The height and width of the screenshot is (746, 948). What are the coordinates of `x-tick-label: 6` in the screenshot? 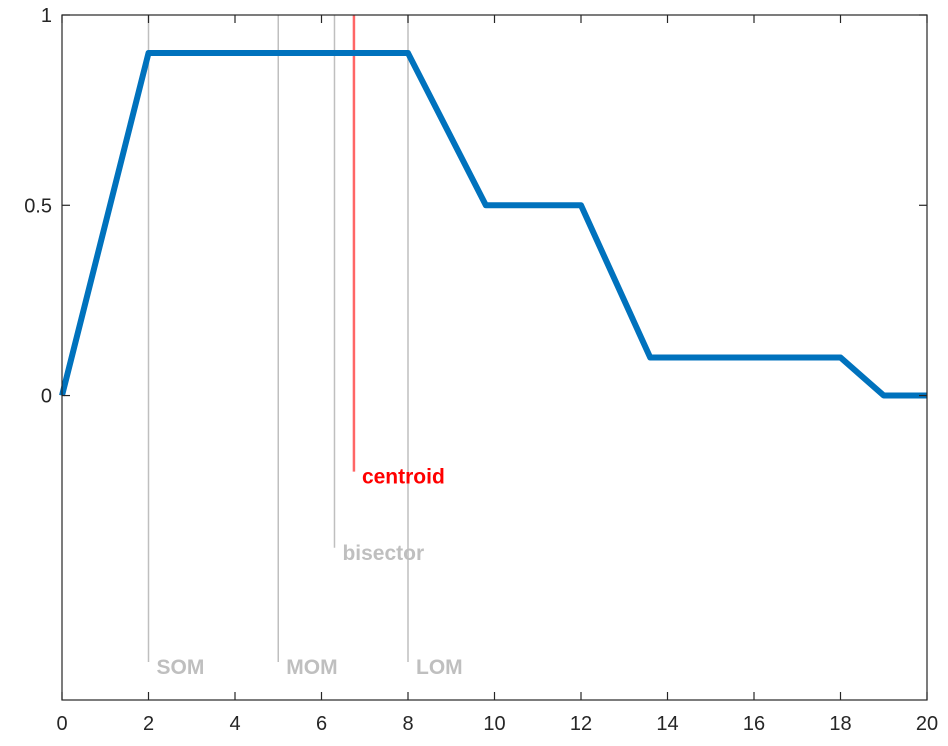 It's located at (321, 724).